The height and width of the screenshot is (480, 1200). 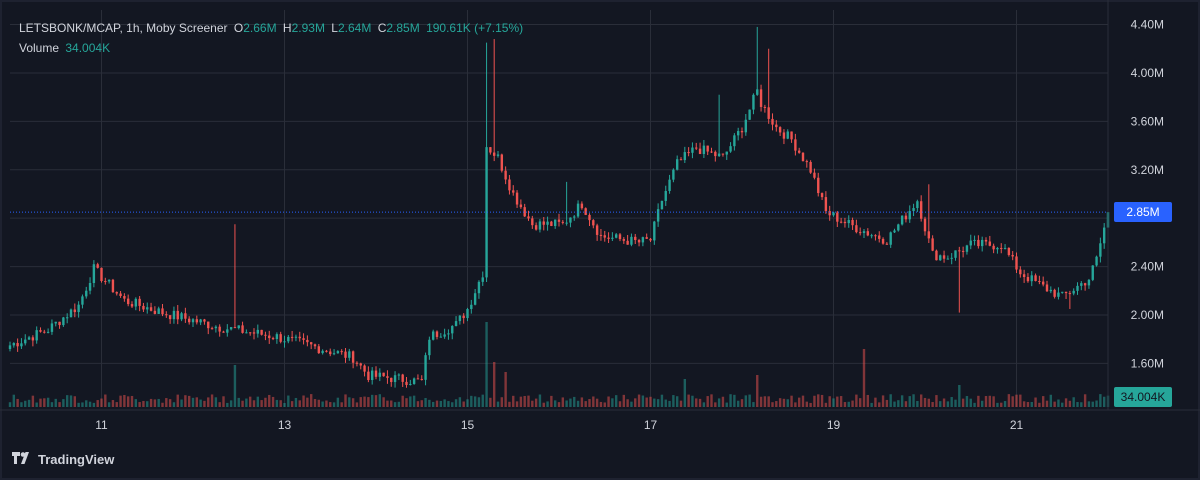 What do you see at coordinates (468, 425) in the screenshot?
I see `x-tick-label: 15` at bounding box center [468, 425].